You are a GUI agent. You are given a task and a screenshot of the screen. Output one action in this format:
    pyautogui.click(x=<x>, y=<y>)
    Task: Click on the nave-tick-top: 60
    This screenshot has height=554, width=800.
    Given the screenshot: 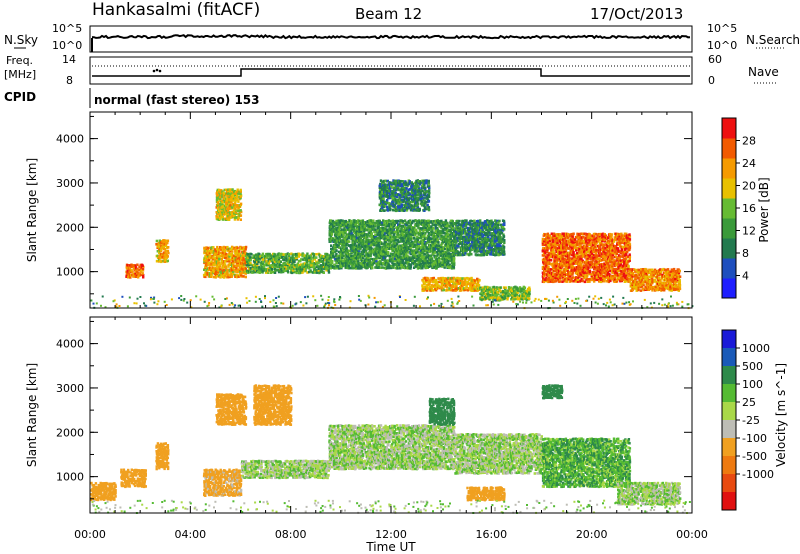 What is the action you would take?
    pyautogui.click(x=715, y=59)
    